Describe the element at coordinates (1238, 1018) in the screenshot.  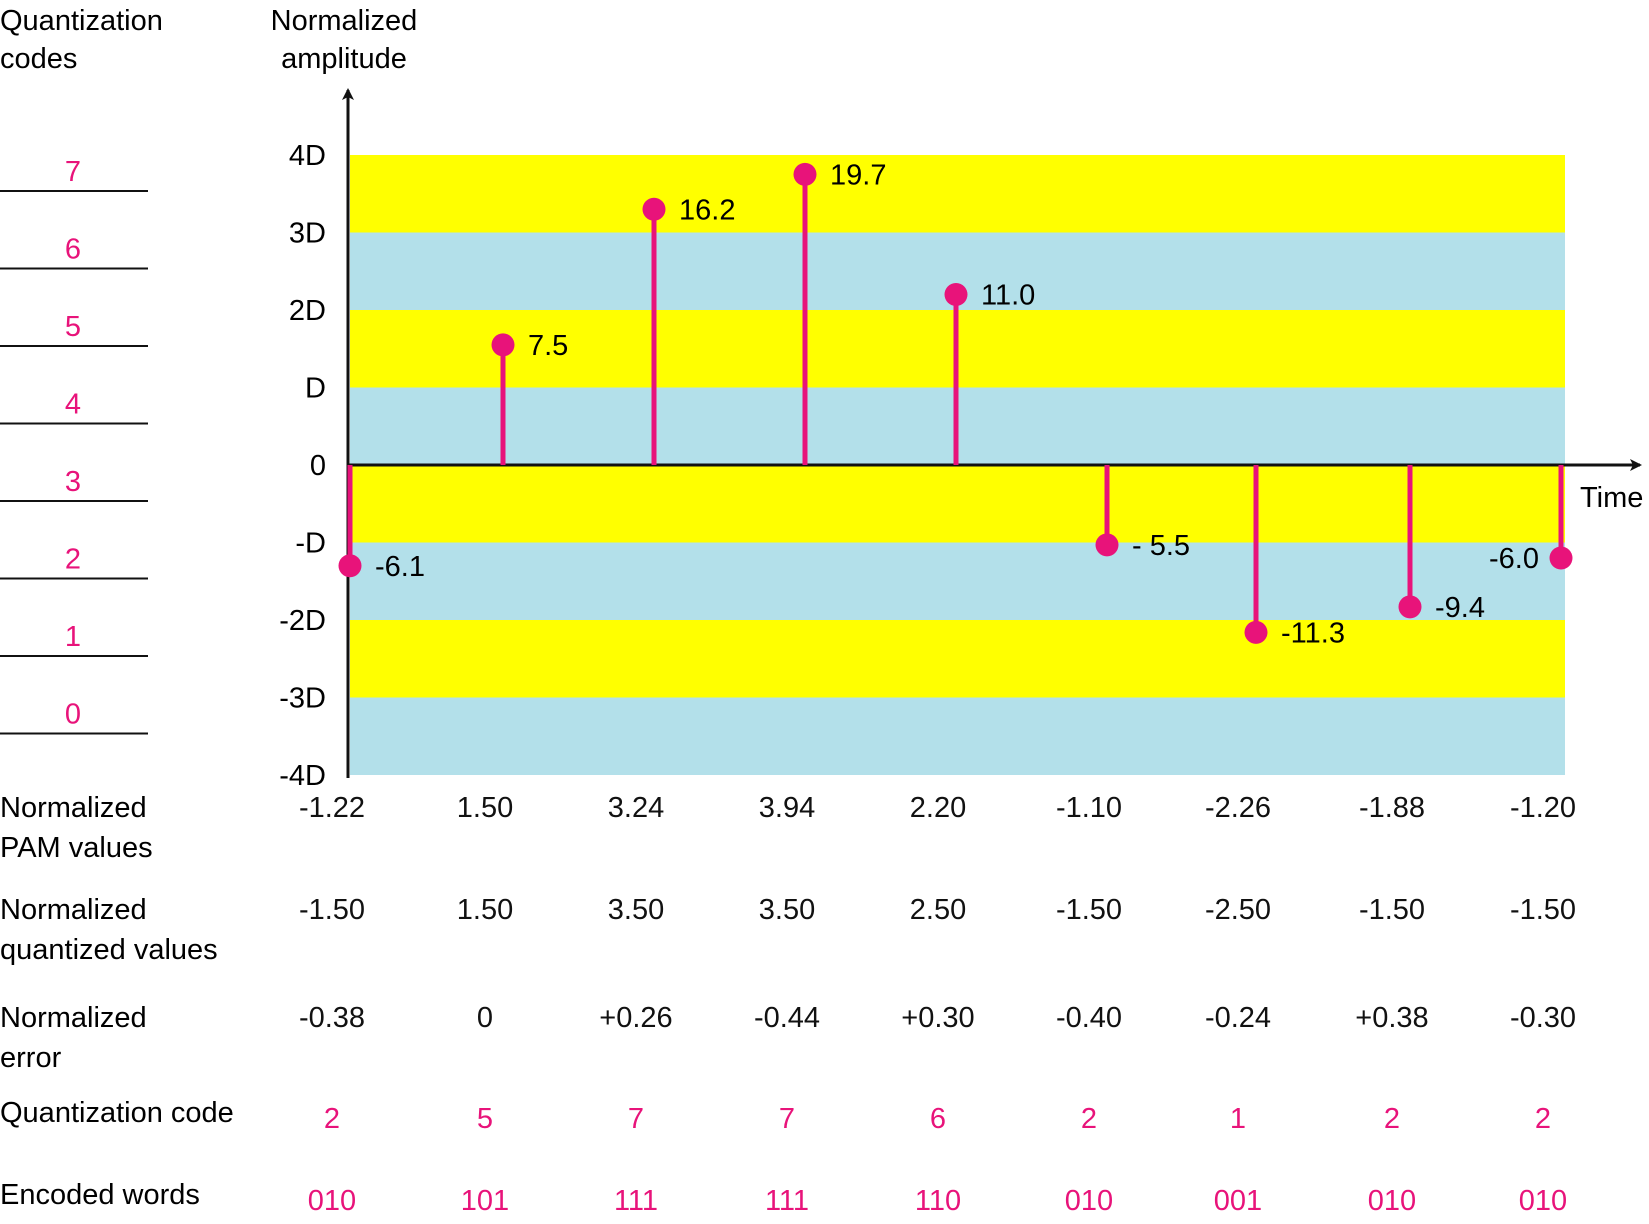
I see `table-cell: -0.24` at that location.